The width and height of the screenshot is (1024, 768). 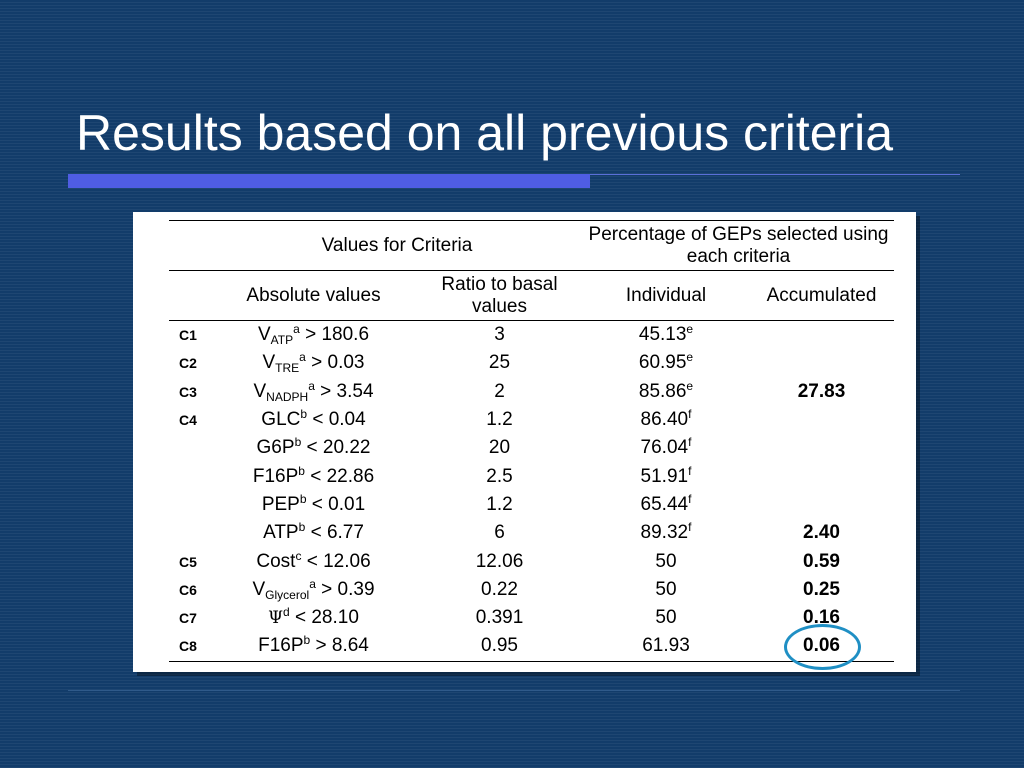 What do you see at coordinates (188, 589) in the screenshot?
I see `criterion-id: C6` at bounding box center [188, 589].